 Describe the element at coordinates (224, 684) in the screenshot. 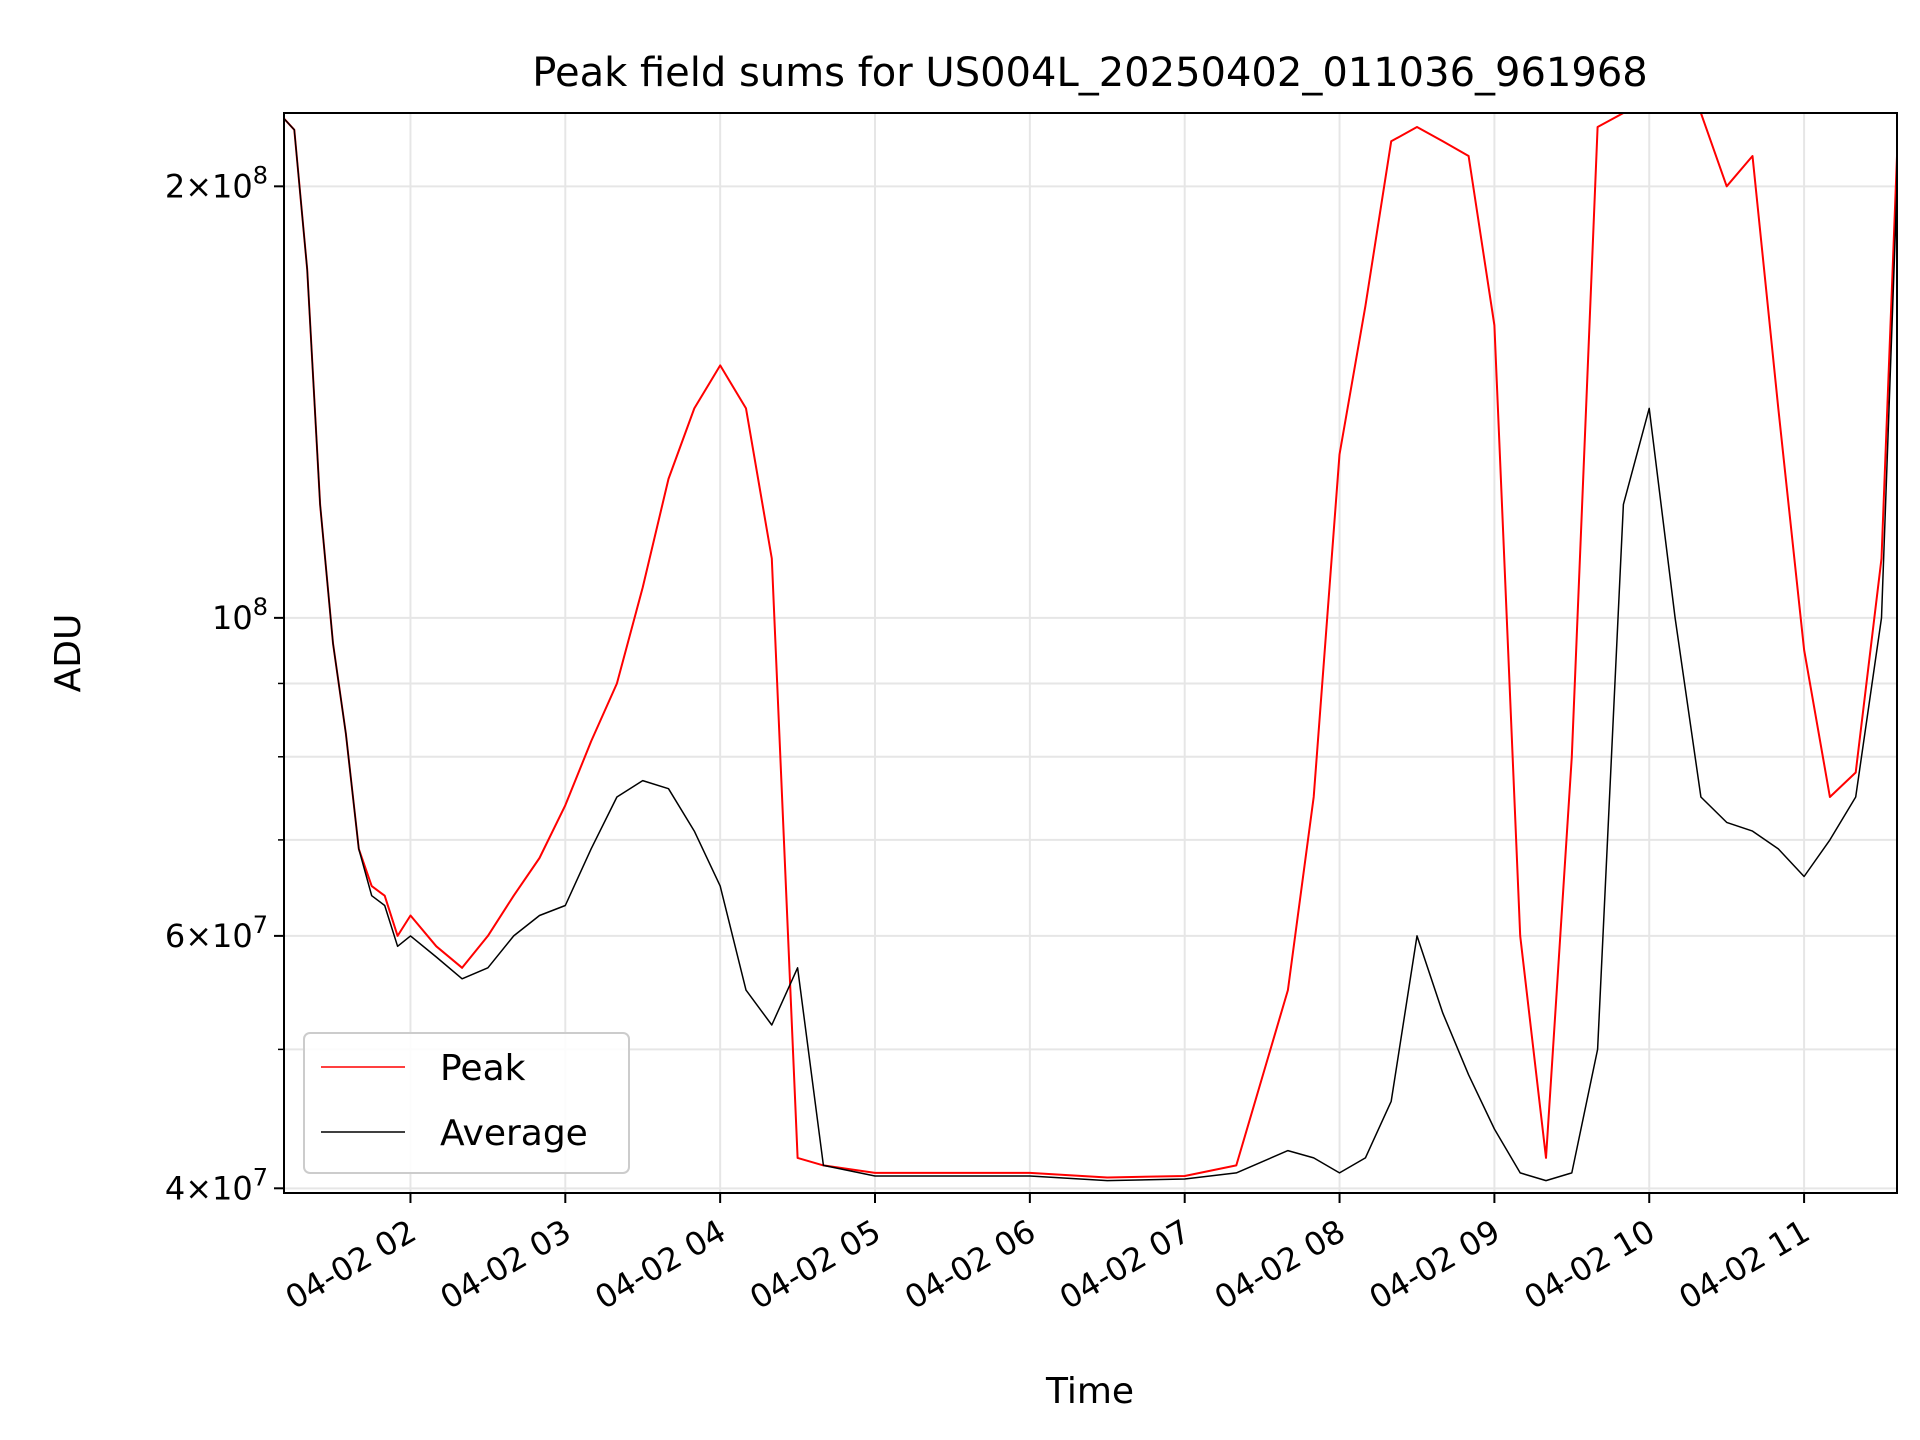

I see `y-axis-ticks: 4×107 6×107 108 2×108` at that location.